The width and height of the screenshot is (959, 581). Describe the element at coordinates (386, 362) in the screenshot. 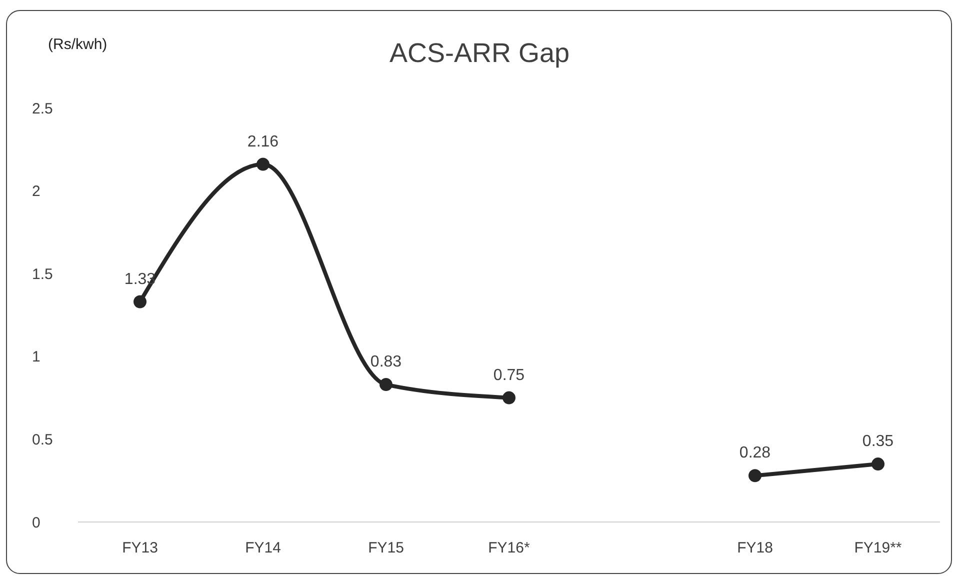

I see `data-label: 0.83` at that location.